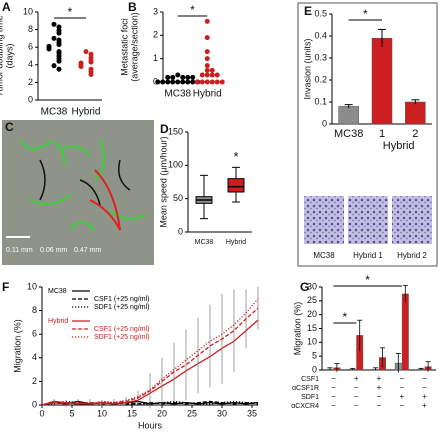 Image resolution: width=440 pixels, height=433 pixels. What do you see at coordinates (53, 250) in the screenshot?
I see `scale-label: 0.06 mm` at bounding box center [53, 250].